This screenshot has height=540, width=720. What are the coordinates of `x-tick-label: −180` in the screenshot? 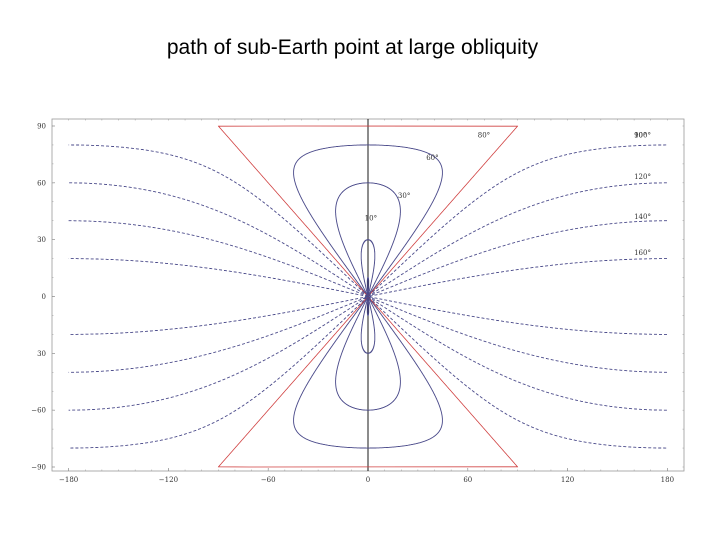 It's located at (68, 480).